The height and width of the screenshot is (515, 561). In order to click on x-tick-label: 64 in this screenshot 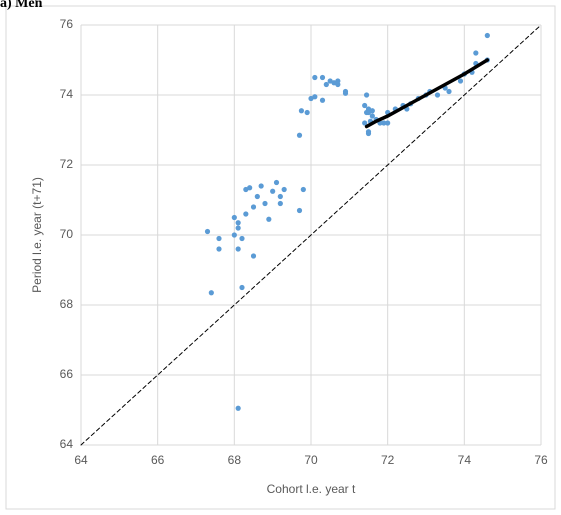, I will do `click(81, 460)`.